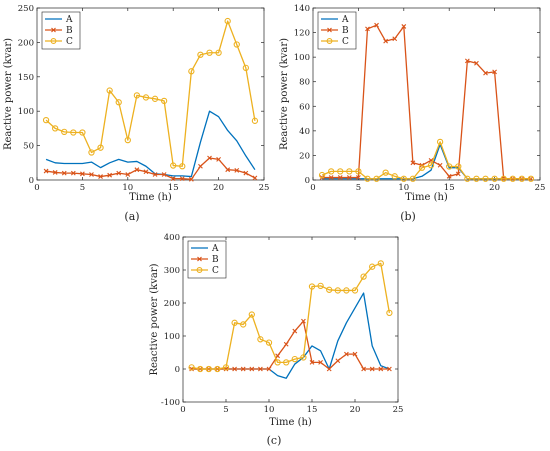 Image resolution: width=550 pixels, height=451 pixels. What do you see at coordinates (302, 34) in the screenshot?
I see `y-tick-label: 120` at bounding box center [302, 34].